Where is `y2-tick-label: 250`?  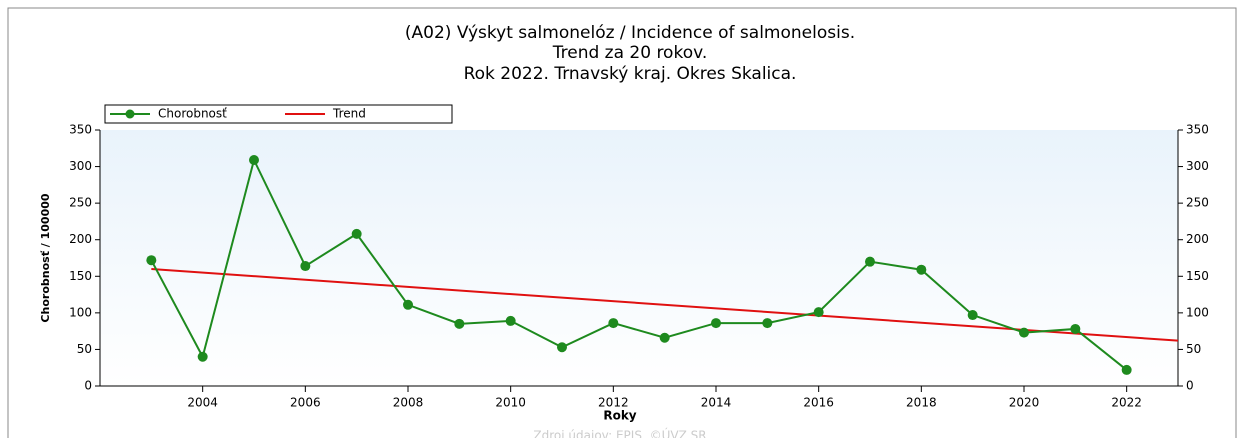 y2-tick-label: 250 is located at coordinates (1197, 203).